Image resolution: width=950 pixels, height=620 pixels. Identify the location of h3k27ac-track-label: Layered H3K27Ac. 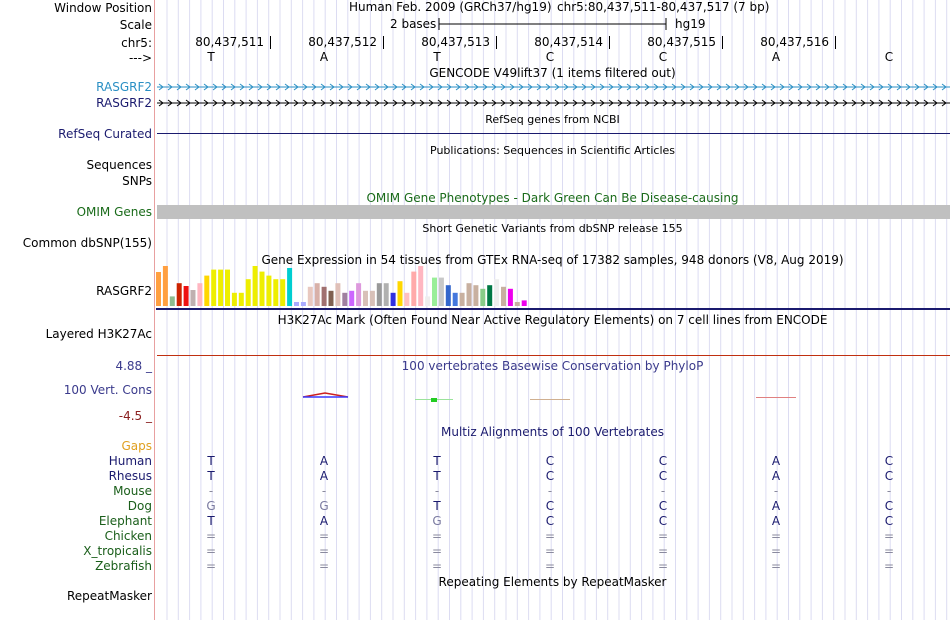
(98, 334).